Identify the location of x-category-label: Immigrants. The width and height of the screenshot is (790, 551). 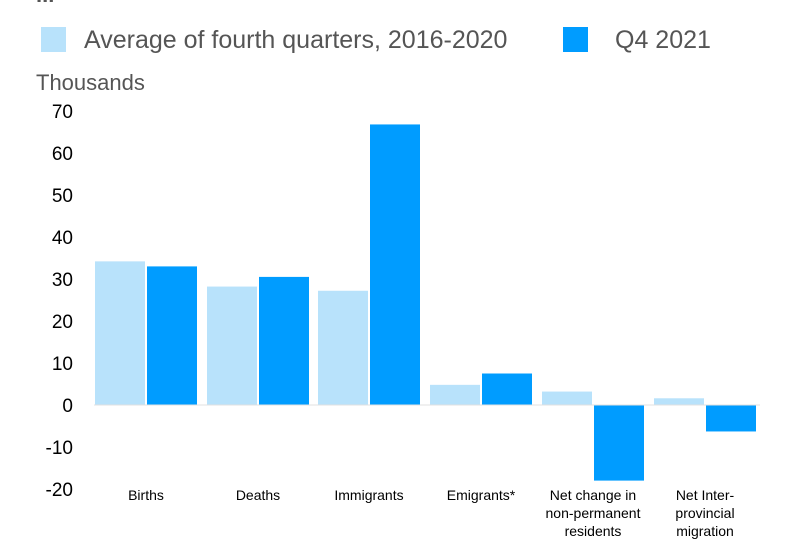
(368, 495).